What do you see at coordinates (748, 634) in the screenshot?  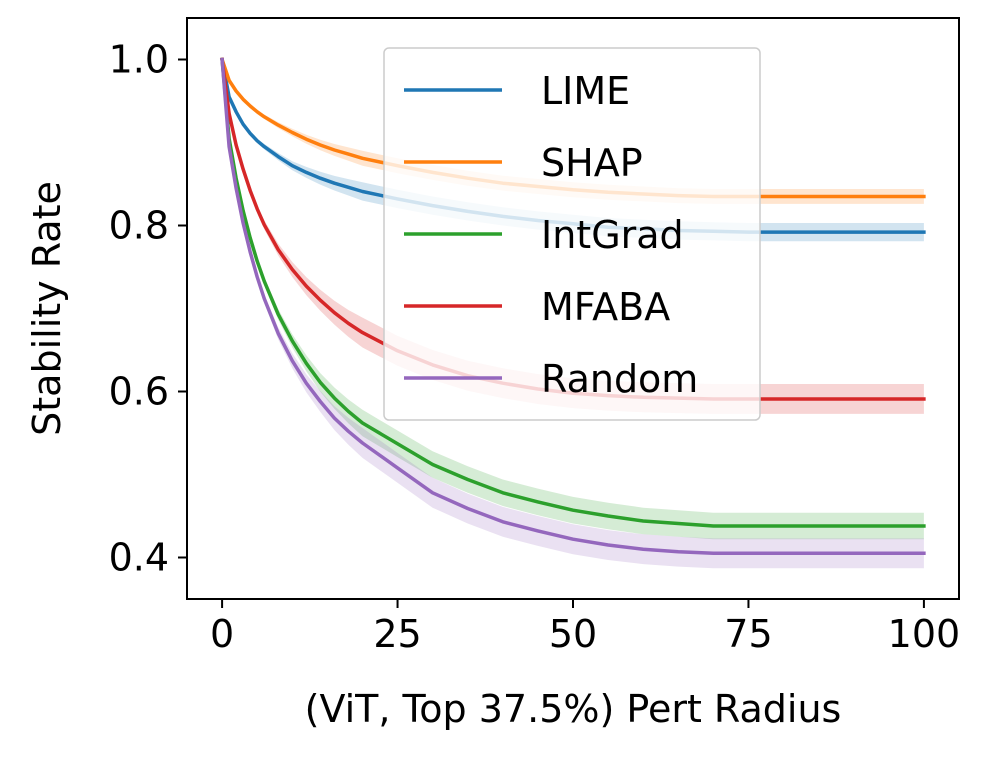 I see `x-tick-label: 75` at bounding box center [748, 634].